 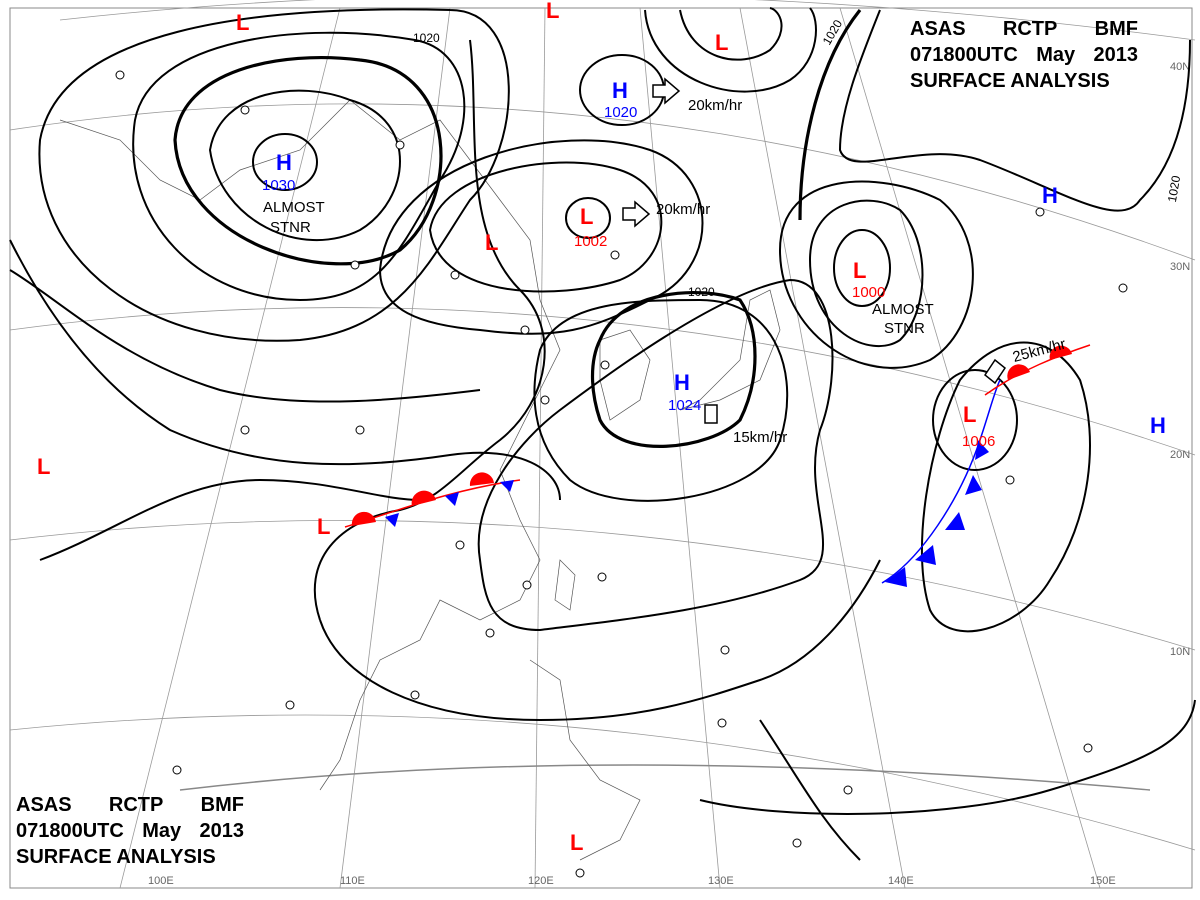 I want to click on lon-label: 110E, so click(x=352, y=881).